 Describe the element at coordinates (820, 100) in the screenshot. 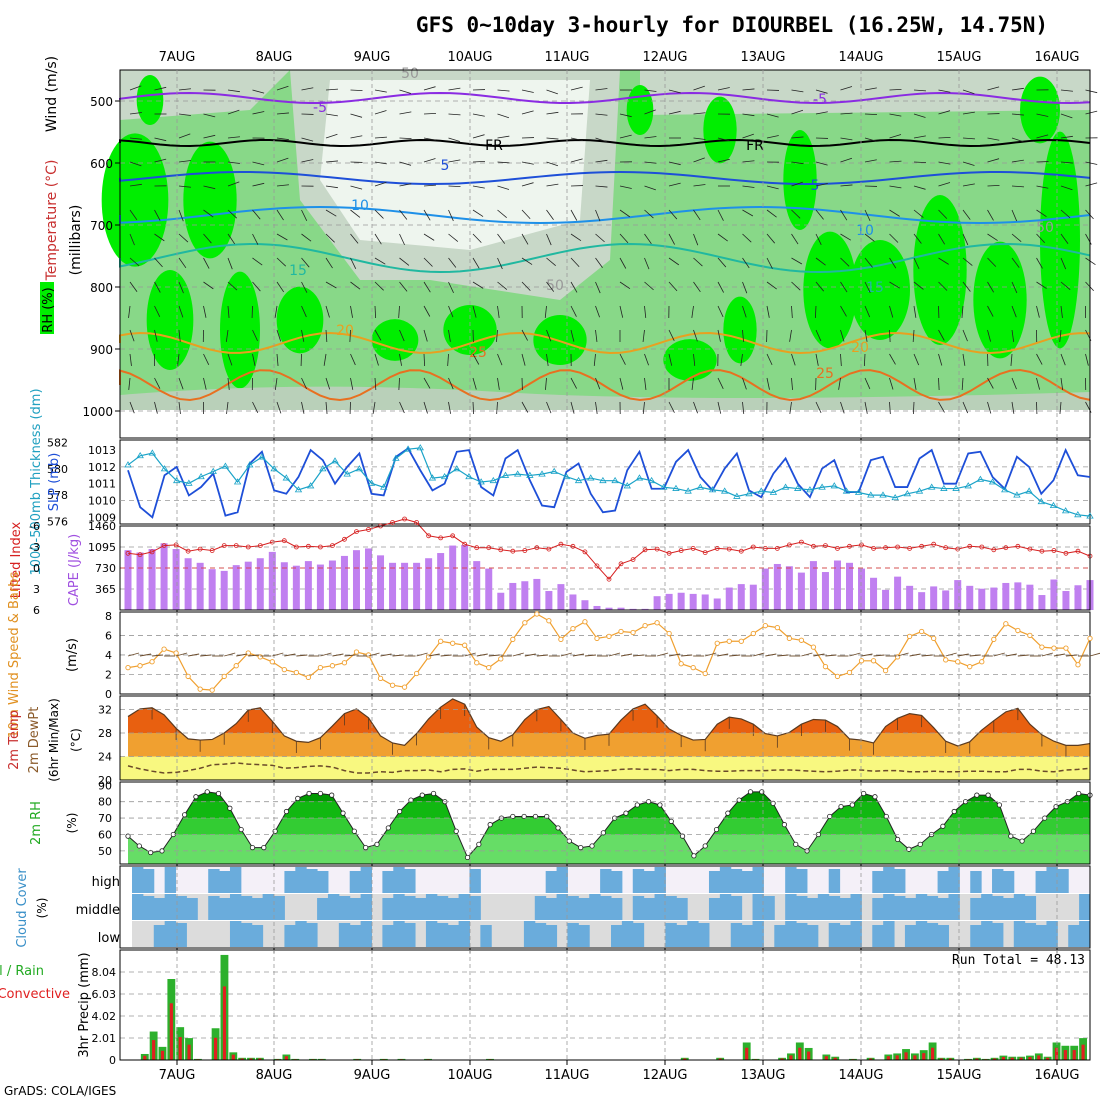

I see `contour-label: -5` at that location.